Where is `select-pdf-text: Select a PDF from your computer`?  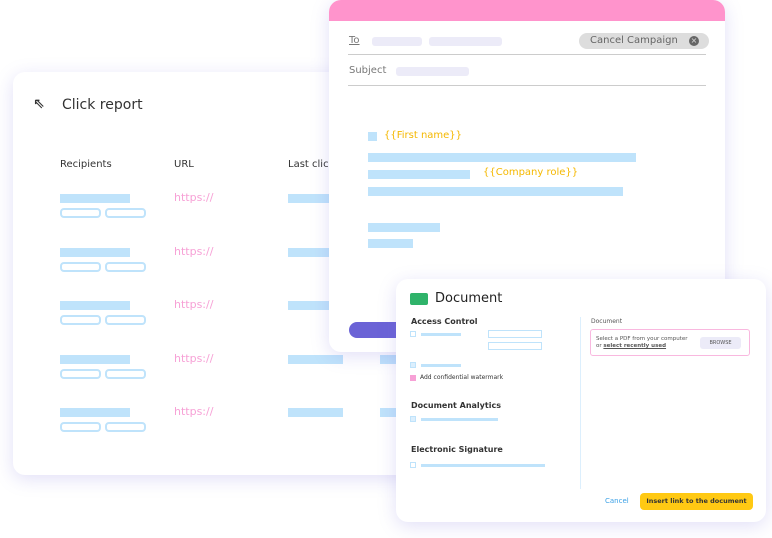 select-pdf-text: Select a PDF from your computer is located at coordinates (642, 339).